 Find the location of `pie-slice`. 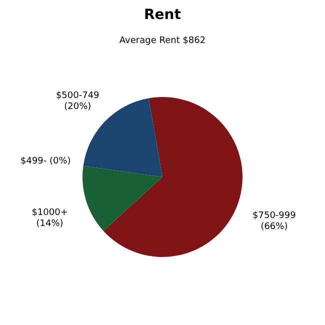

pie-slice is located at coordinates (122, 198).